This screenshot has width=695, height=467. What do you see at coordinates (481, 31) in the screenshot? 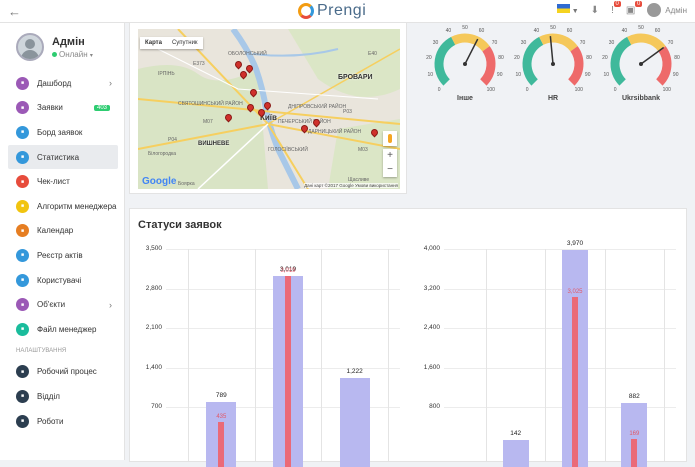
I see `gauge-tick-label: 60` at bounding box center [481, 31].